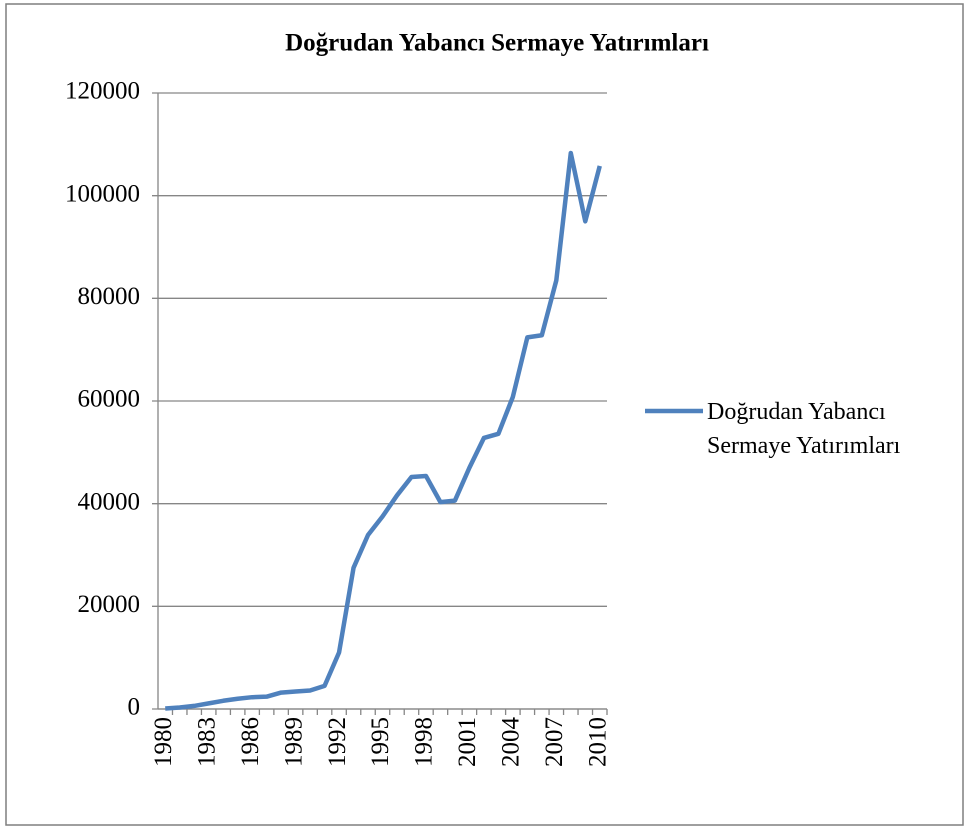 This screenshot has width=969, height=830. What do you see at coordinates (497, 43) in the screenshot?
I see `chart-title: Doğrudan Yabancı Sermaye Yatırımları` at bounding box center [497, 43].